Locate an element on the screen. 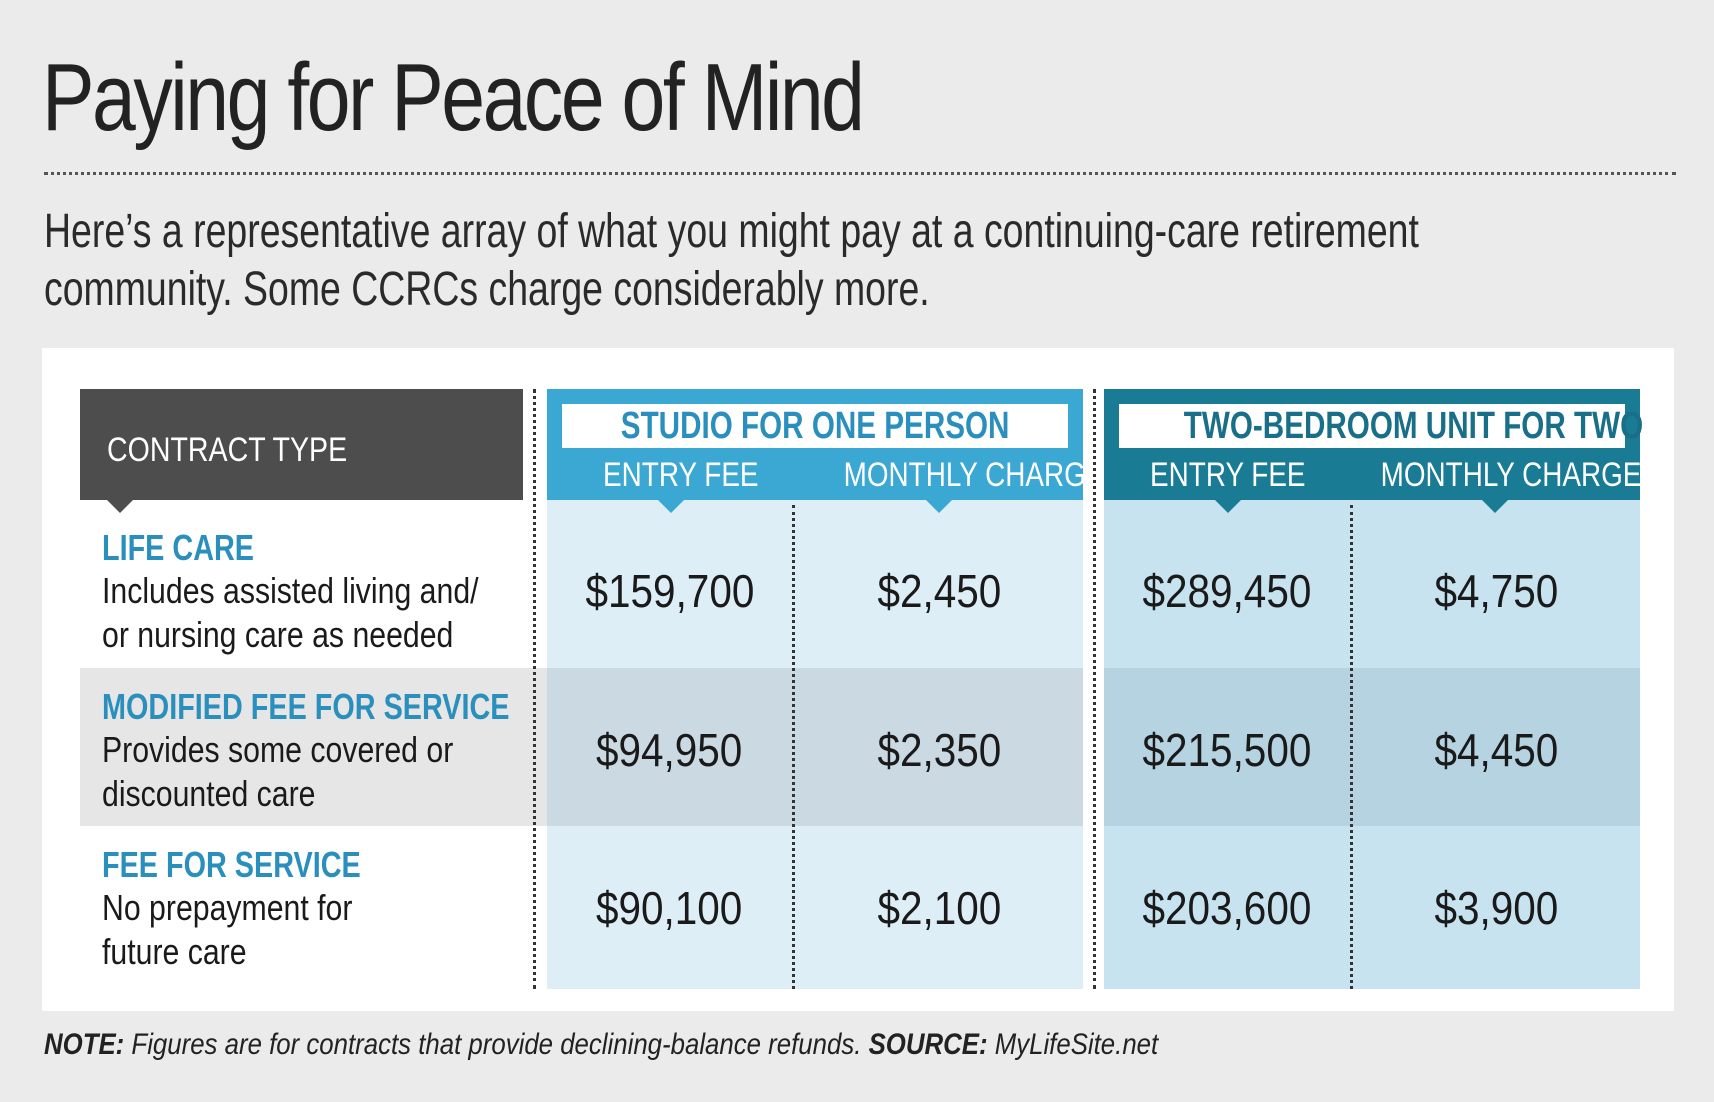  value-modified-fee-studio-entry: $94,950 is located at coordinates (669, 750).